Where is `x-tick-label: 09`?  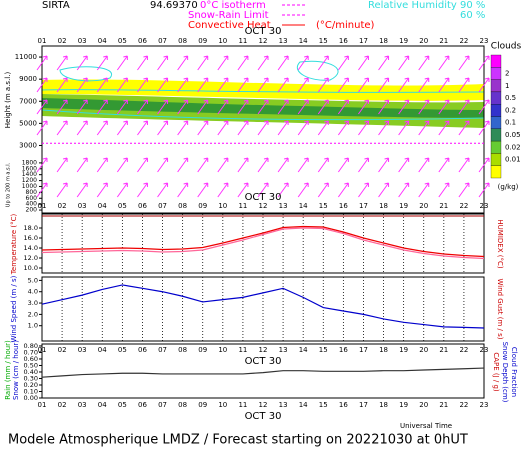
x-tick-label: 09 is located at coordinates (202, 405).